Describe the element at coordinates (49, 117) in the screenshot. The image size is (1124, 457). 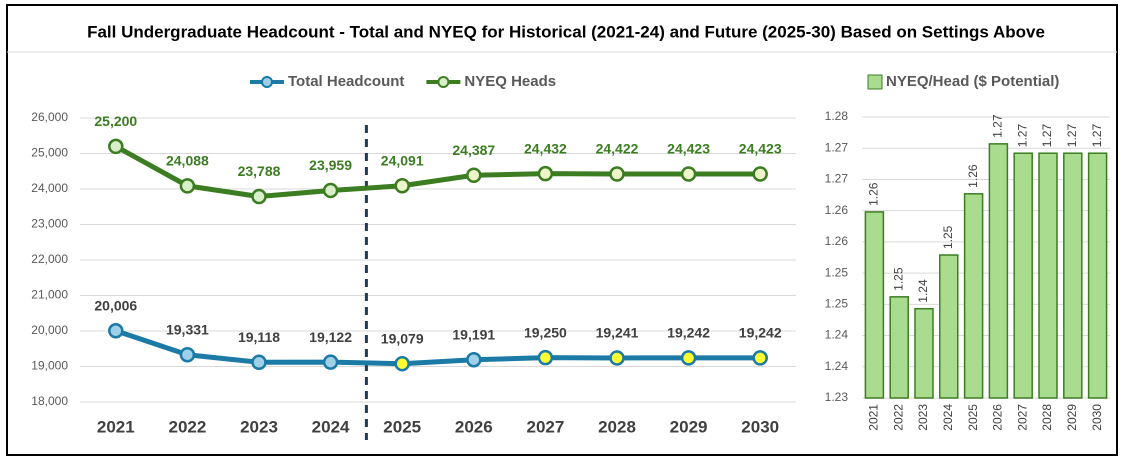
I see `y-tick-label: 26,000` at that location.